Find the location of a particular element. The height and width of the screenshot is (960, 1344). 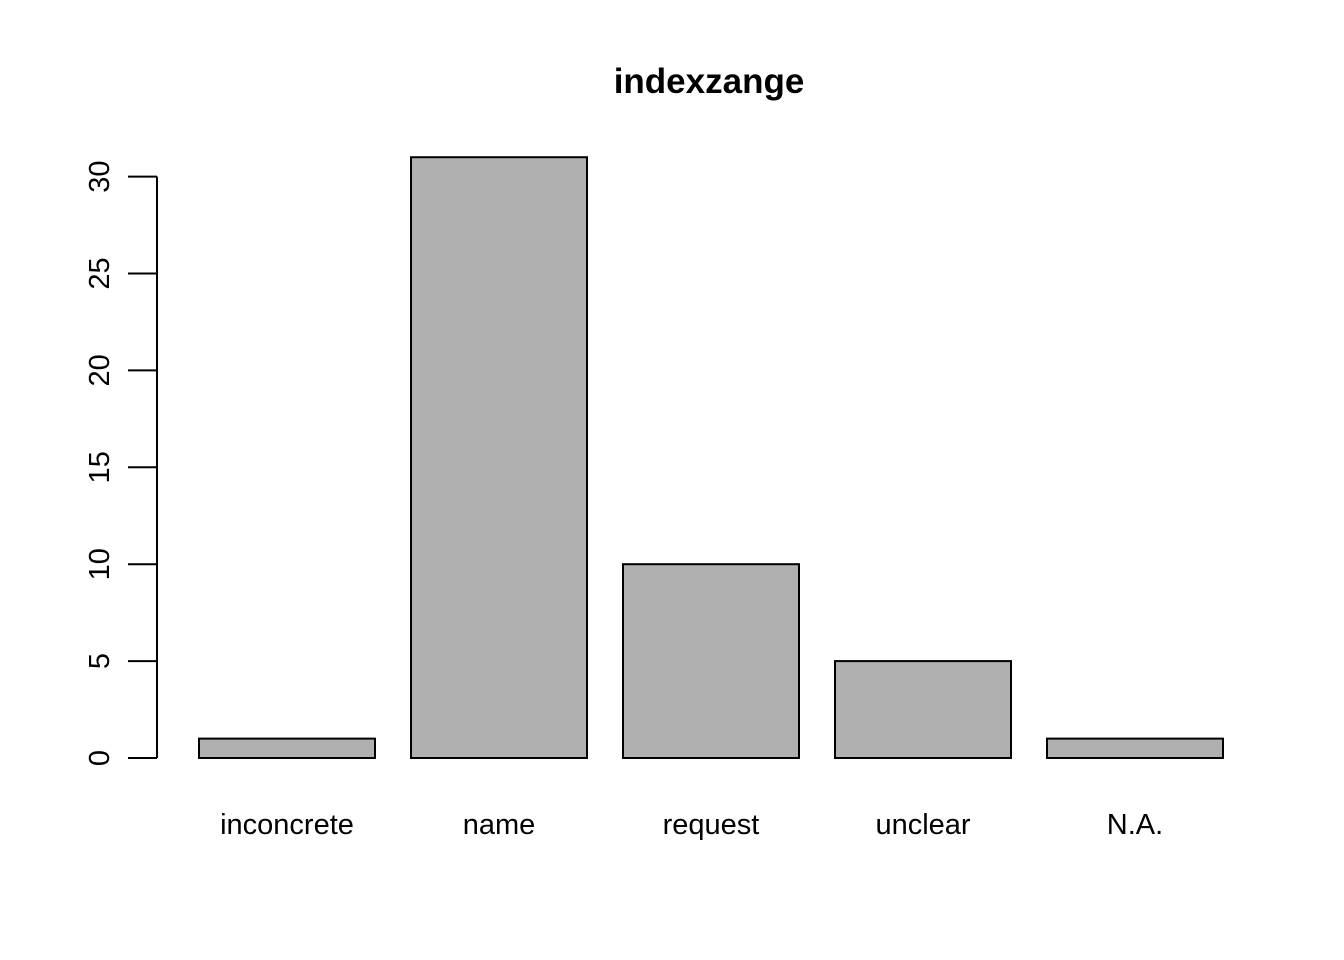

y-axis: 0 5 10 15 20 25 30 is located at coordinates (121, 463).